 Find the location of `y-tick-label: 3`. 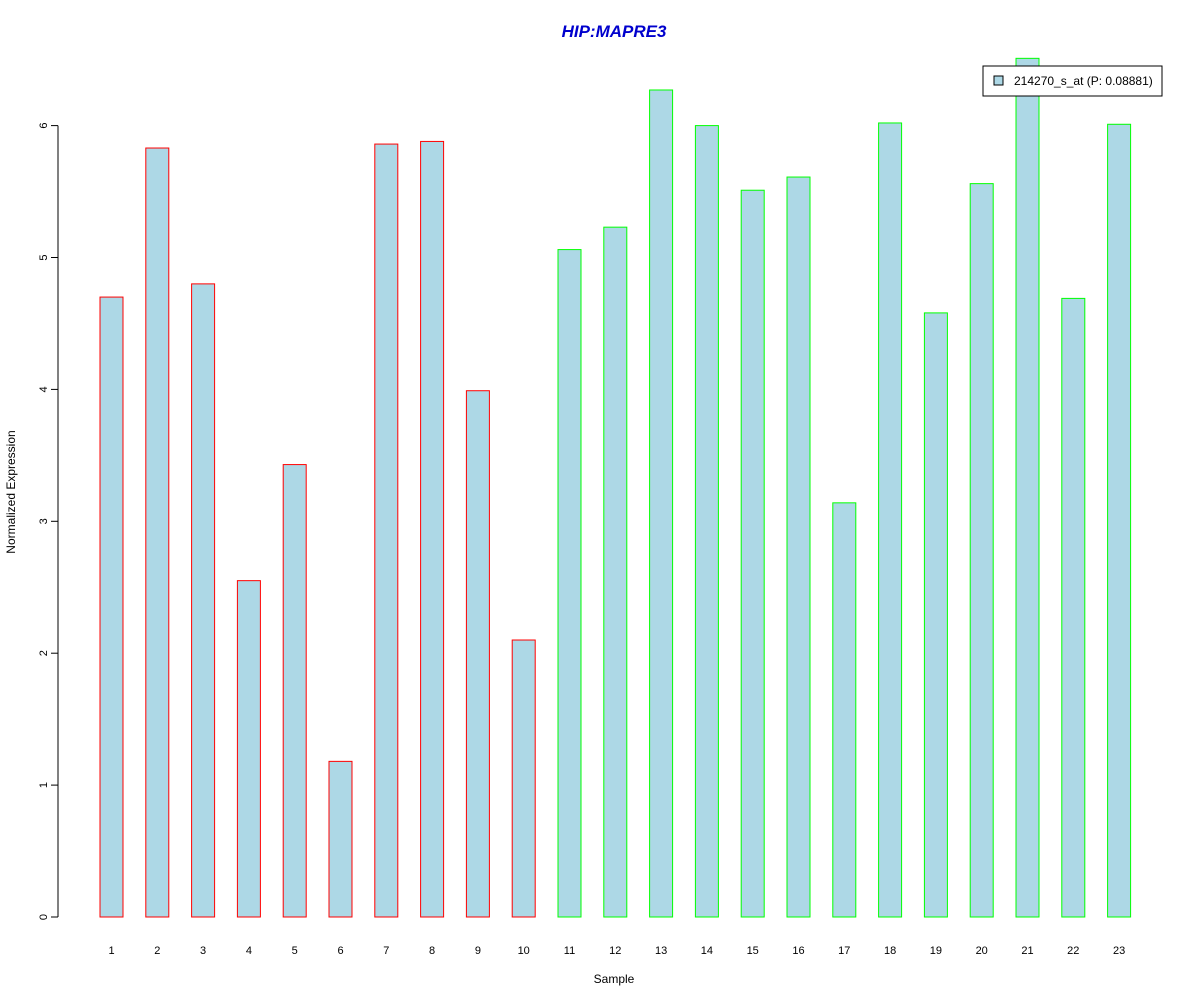

y-tick-label: 3 is located at coordinates (44, 521).